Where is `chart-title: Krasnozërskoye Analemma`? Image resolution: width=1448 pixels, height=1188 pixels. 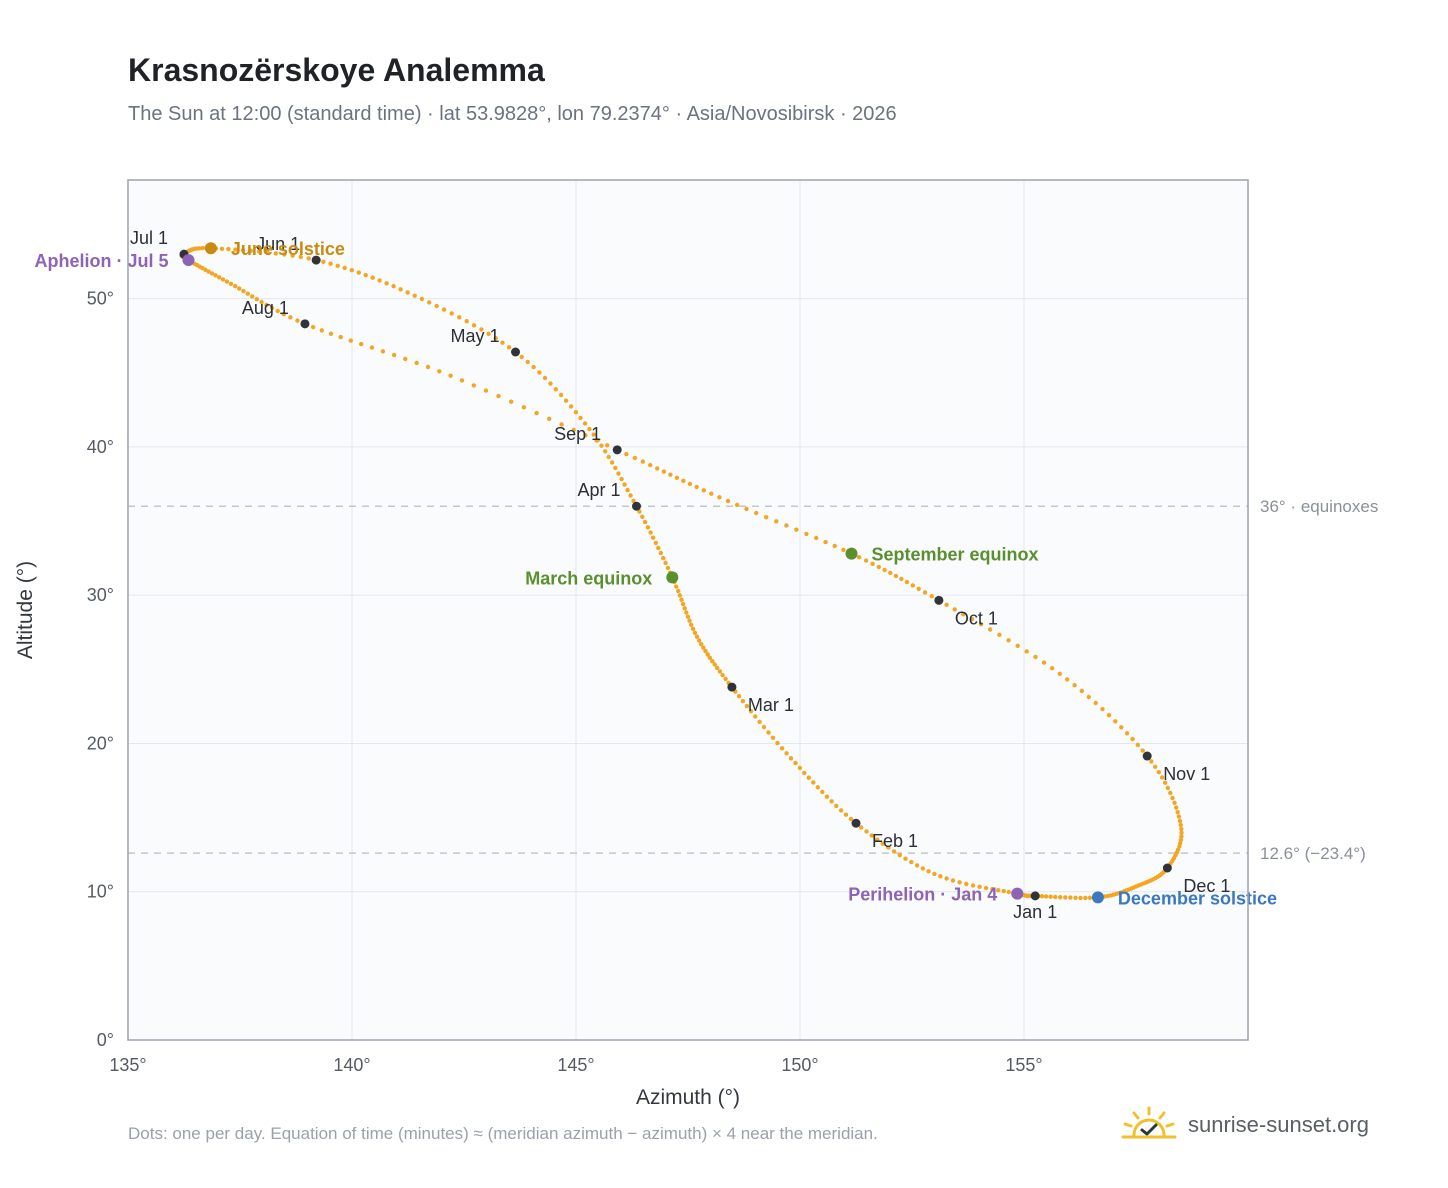 chart-title: Krasnozërskoye Analemma is located at coordinates (336, 70).